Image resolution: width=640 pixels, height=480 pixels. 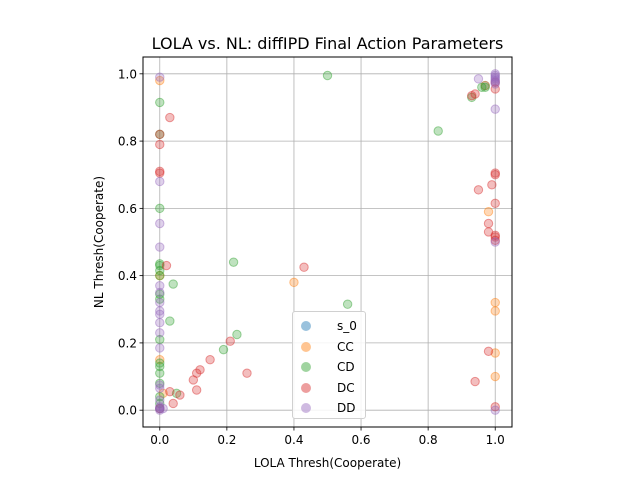 What do you see at coordinates (127, 276) in the screenshot?
I see `y-tick-label: 0.4` at bounding box center [127, 276].